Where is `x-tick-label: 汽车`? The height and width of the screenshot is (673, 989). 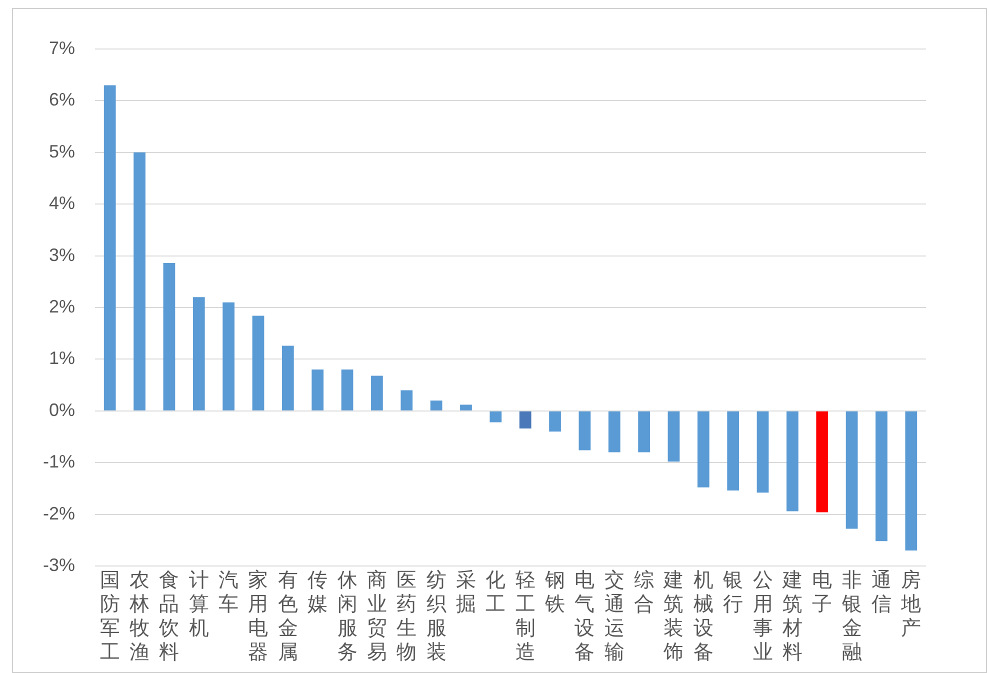
x-tick-label: 汽车 is located at coordinates (228, 593).